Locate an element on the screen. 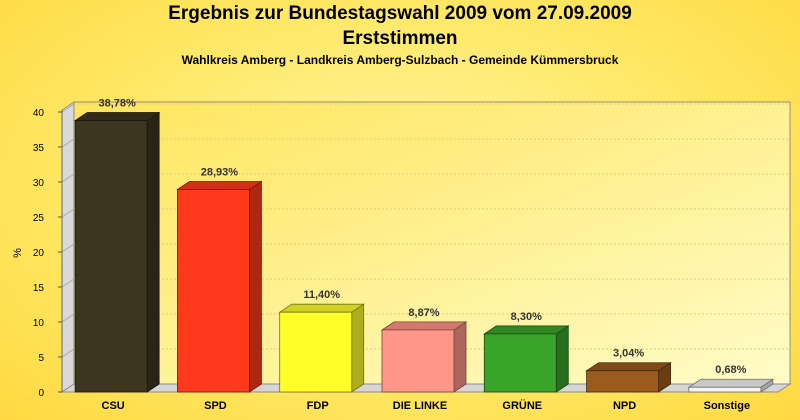 The width and height of the screenshot is (800, 420). y-tick-label: 25 is located at coordinates (39, 218).